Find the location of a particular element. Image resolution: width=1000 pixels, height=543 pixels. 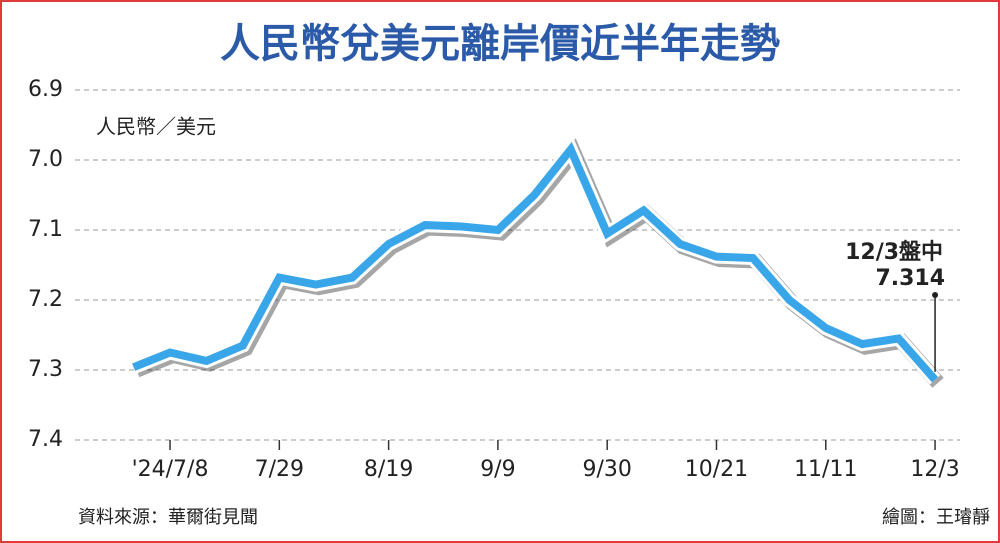

x-tick-label: 8/19 is located at coordinates (388, 469).